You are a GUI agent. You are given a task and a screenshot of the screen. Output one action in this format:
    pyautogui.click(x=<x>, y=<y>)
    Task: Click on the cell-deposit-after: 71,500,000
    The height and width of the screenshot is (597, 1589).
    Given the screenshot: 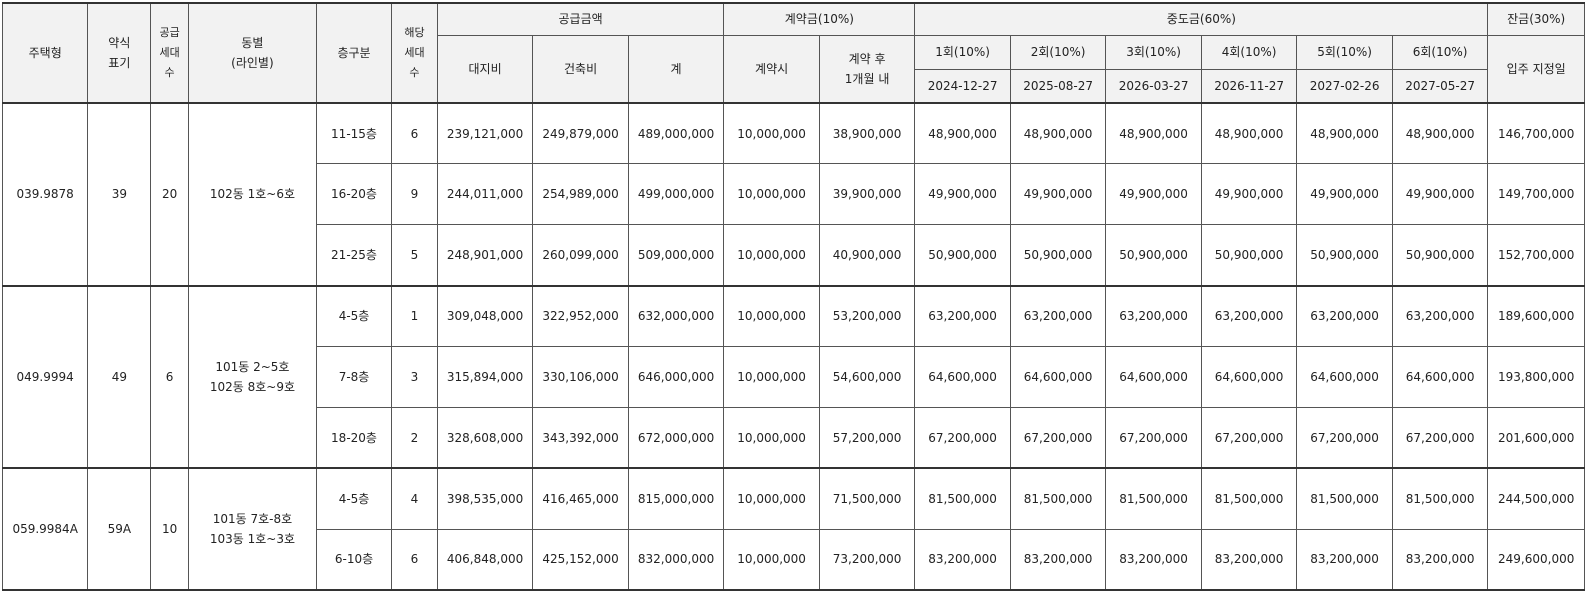 What is the action you would take?
    pyautogui.click(x=867, y=498)
    